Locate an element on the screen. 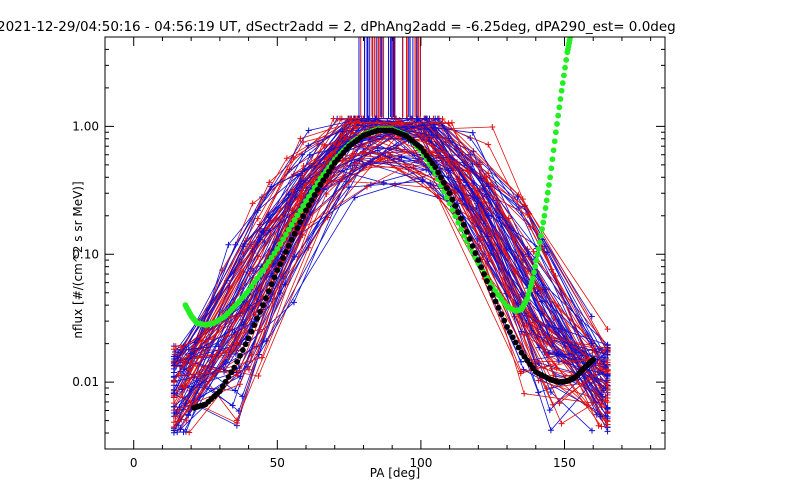  y-axis-label: nflux [#/(cm^2 s sr MeV)] is located at coordinates (78, 259).